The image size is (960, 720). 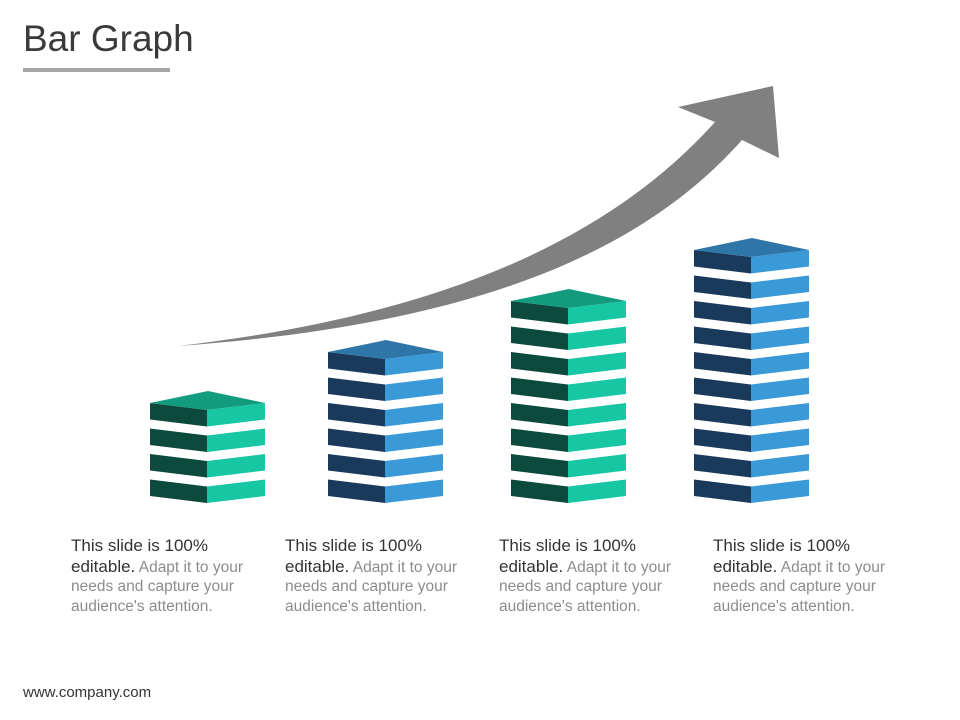 I want to click on bar-2-block-4-side, so click(x=414, y=415).